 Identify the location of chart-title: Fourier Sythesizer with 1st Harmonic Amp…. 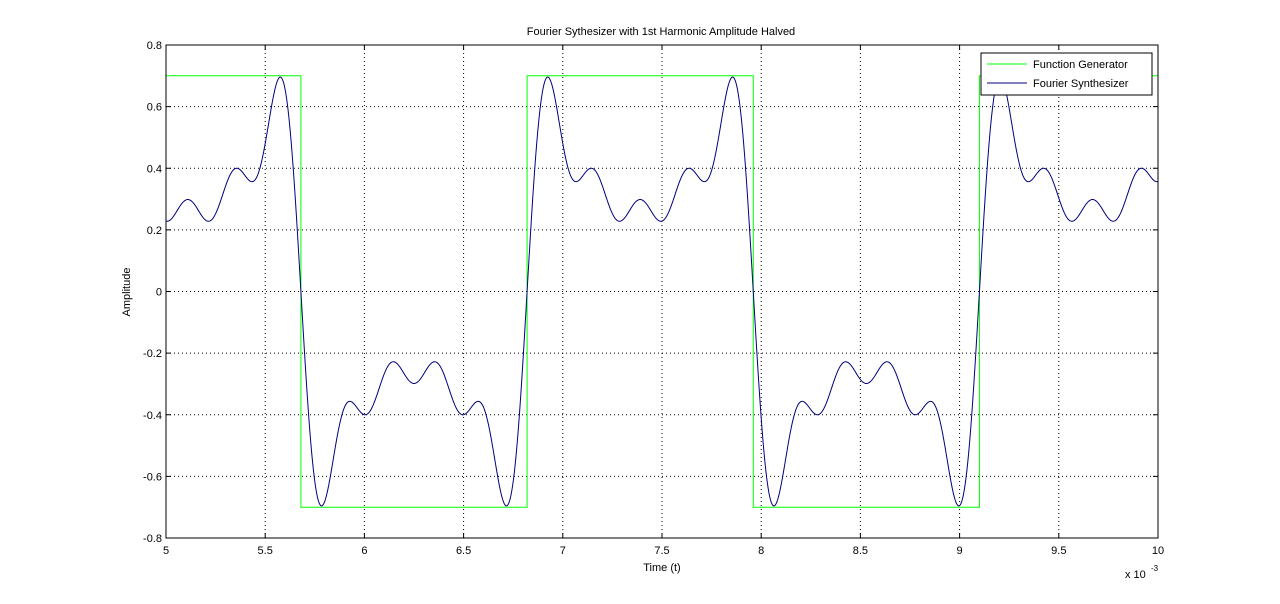
(661, 32).